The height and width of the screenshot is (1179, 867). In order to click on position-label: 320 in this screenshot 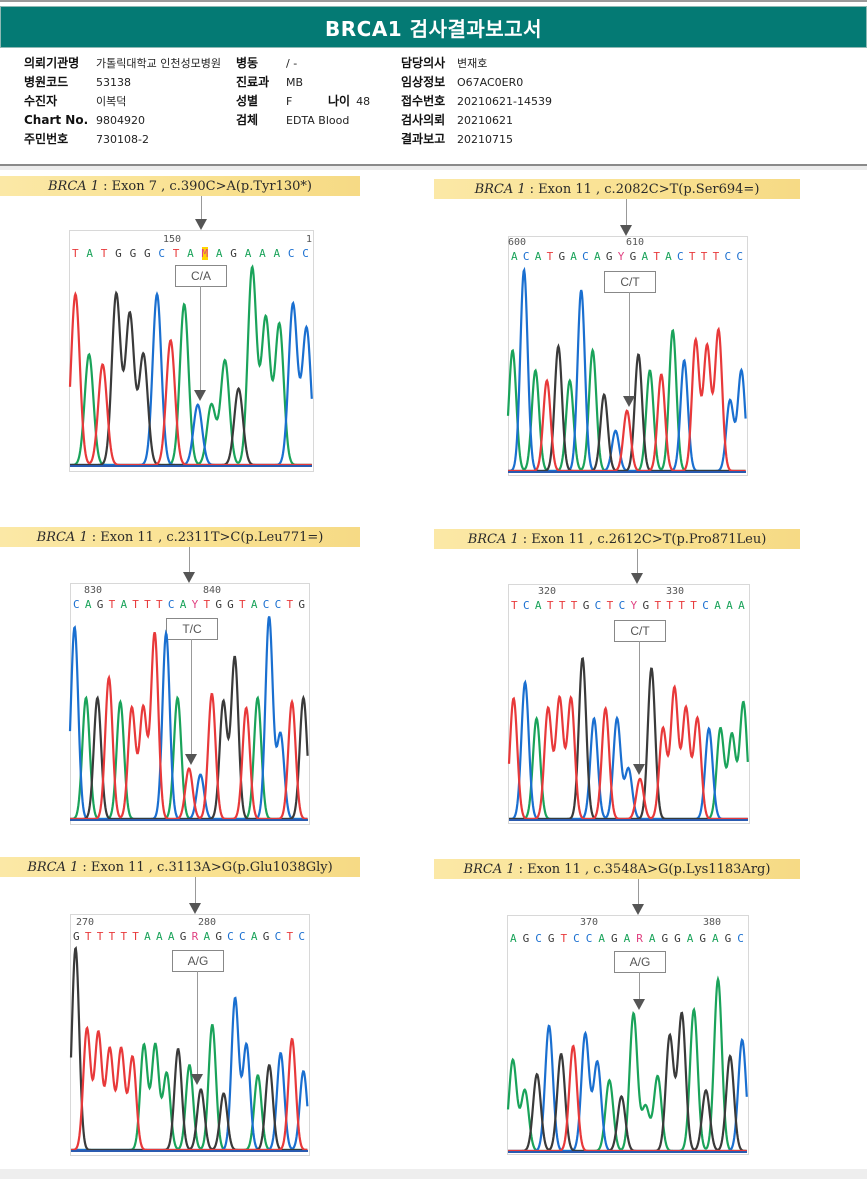, I will do `click(547, 591)`.